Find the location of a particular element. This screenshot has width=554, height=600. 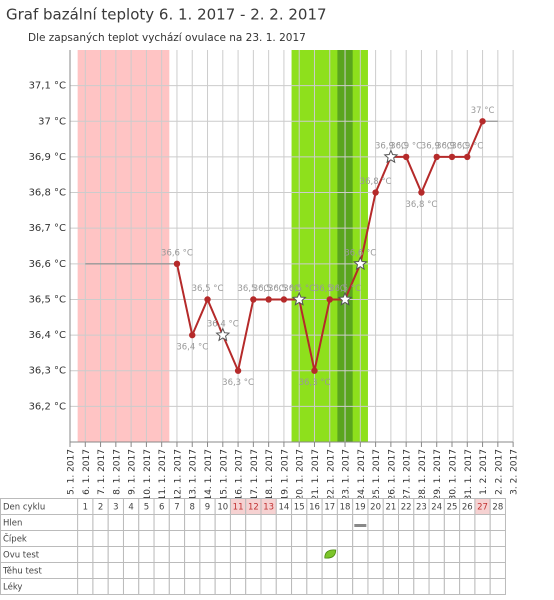

day-number: 18 is located at coordinates (345, 508).